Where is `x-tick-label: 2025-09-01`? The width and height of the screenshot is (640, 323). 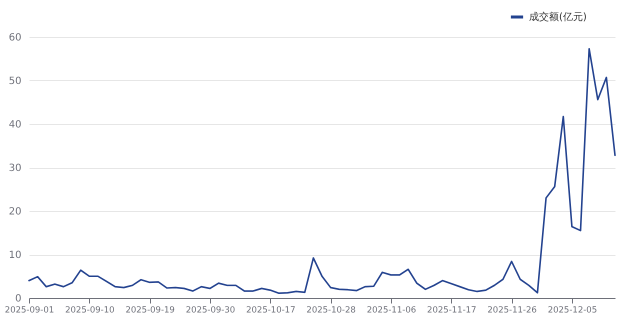 x-tick-label: 2025-09-01 is located at coordinates (29, 311).